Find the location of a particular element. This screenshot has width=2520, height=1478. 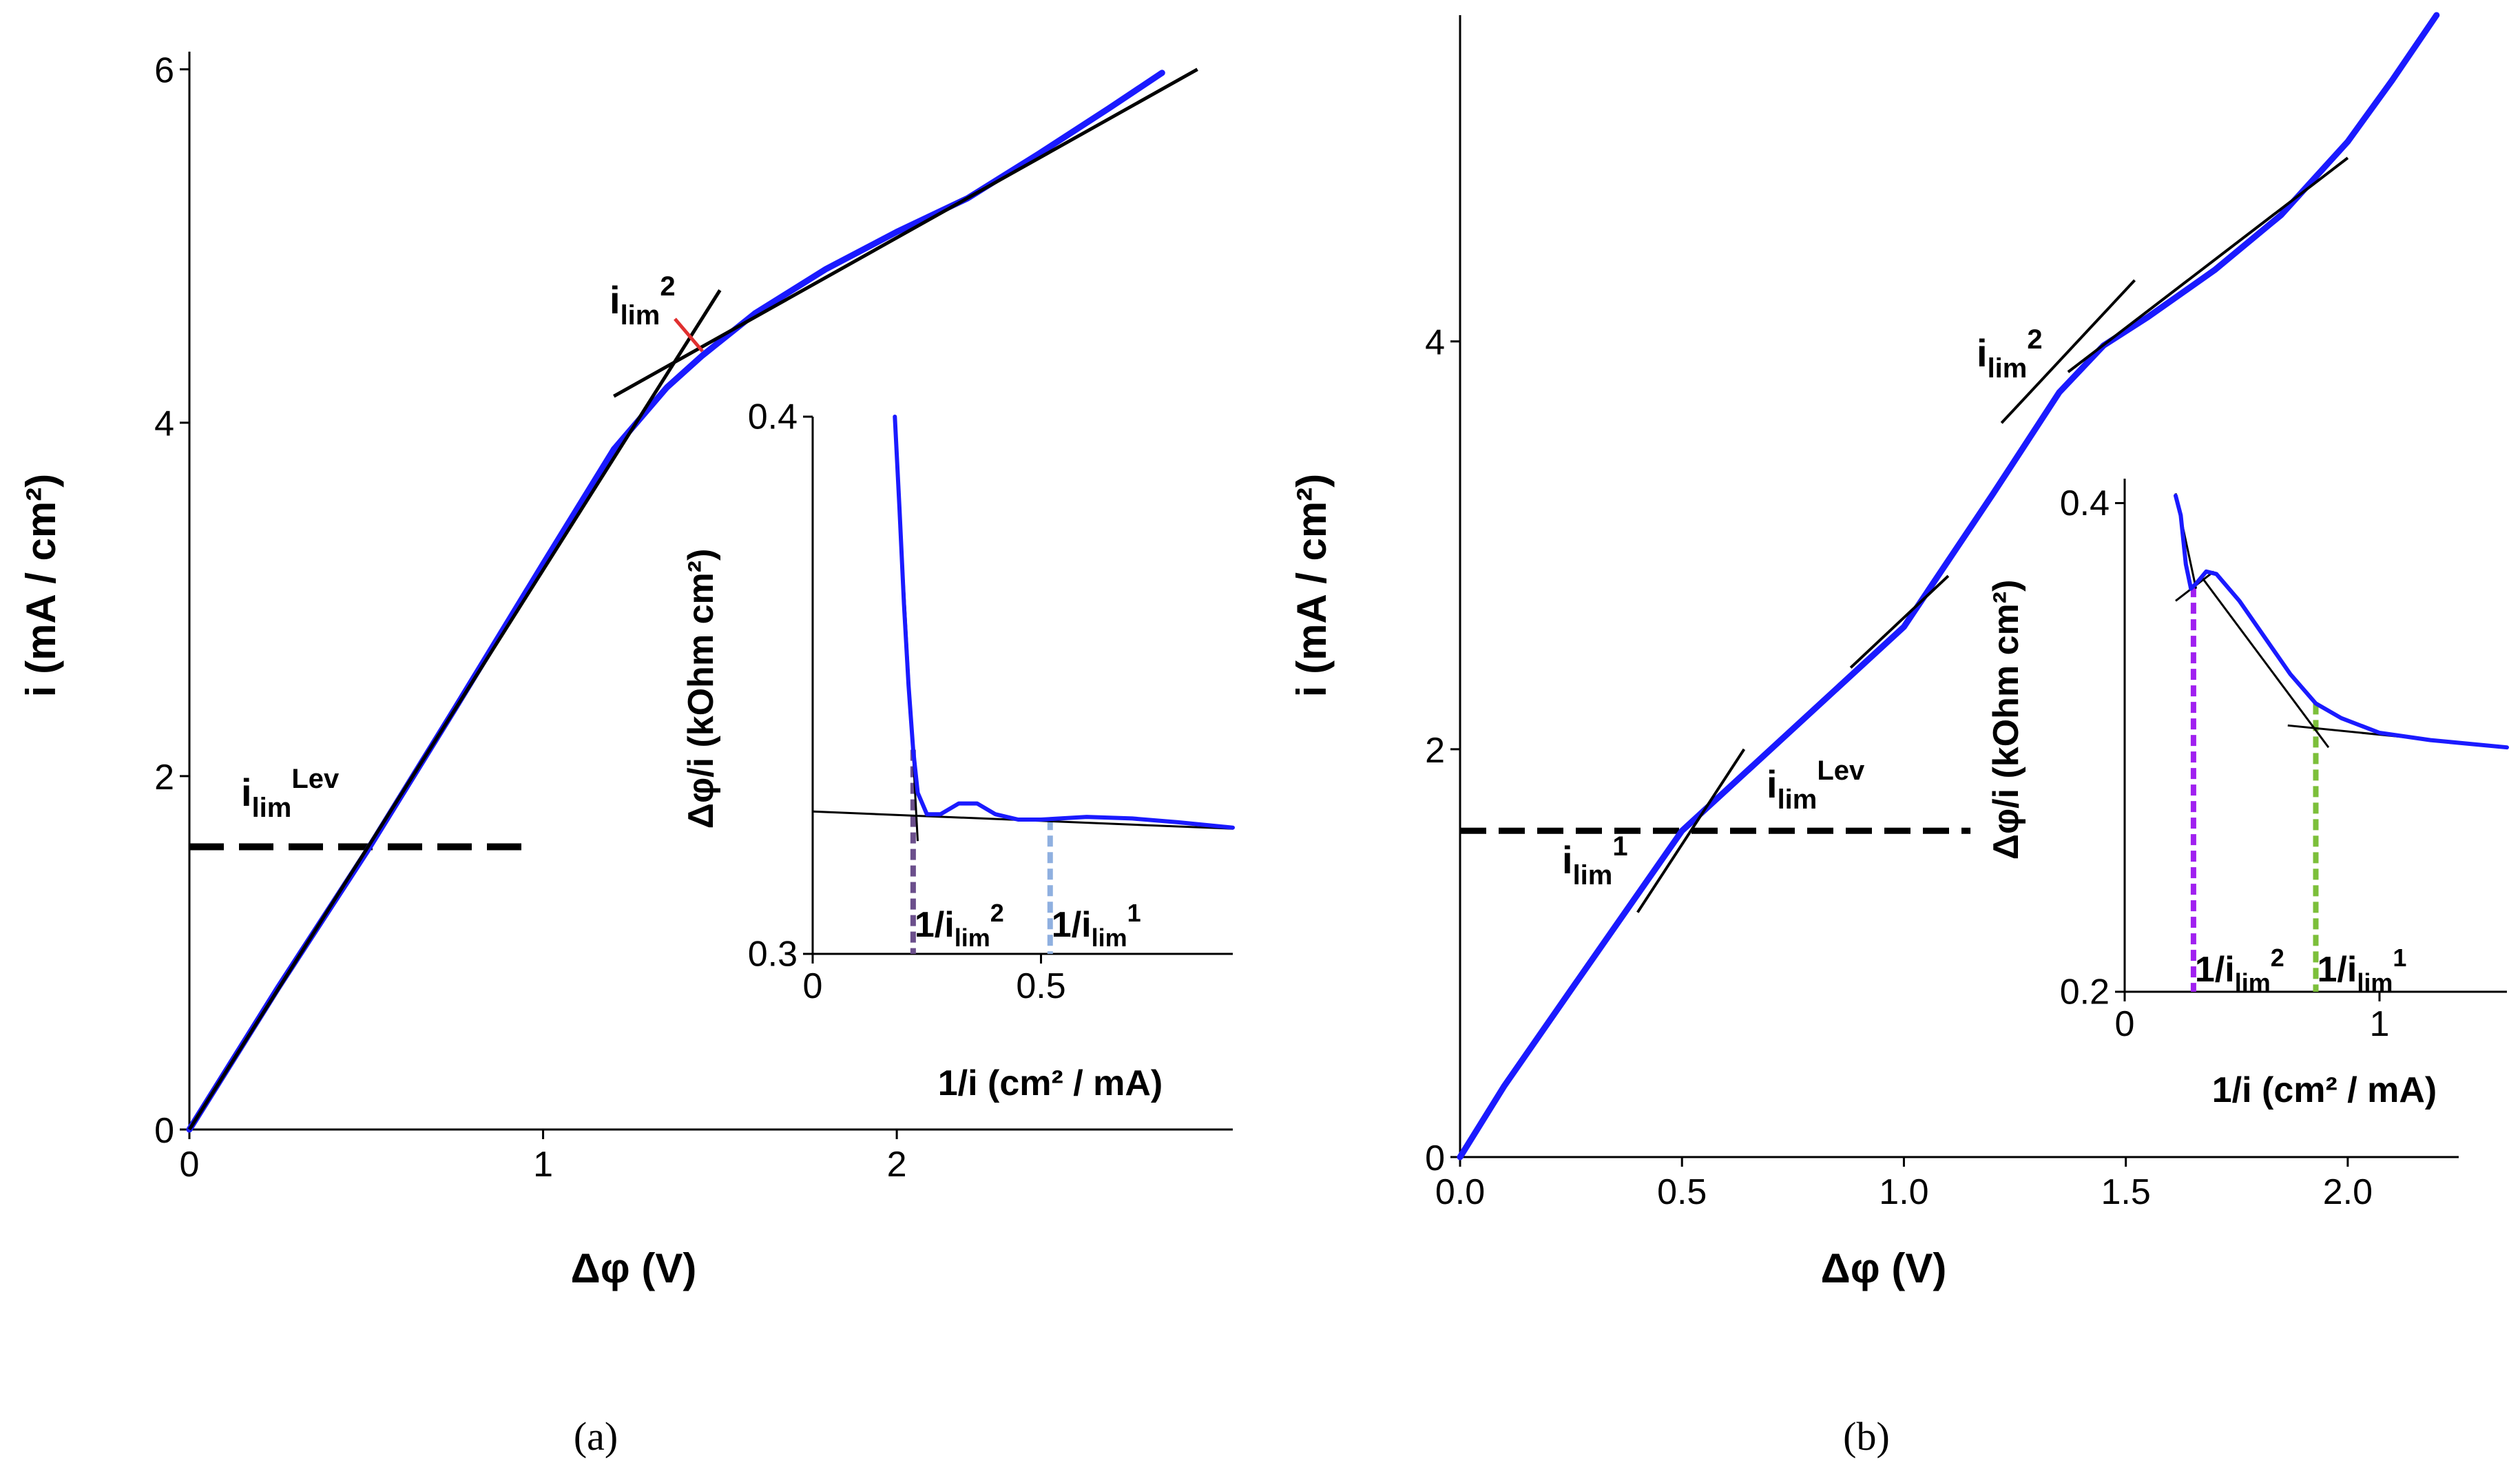

panel-b-fit-lines is located at coordinates (1992, 534).